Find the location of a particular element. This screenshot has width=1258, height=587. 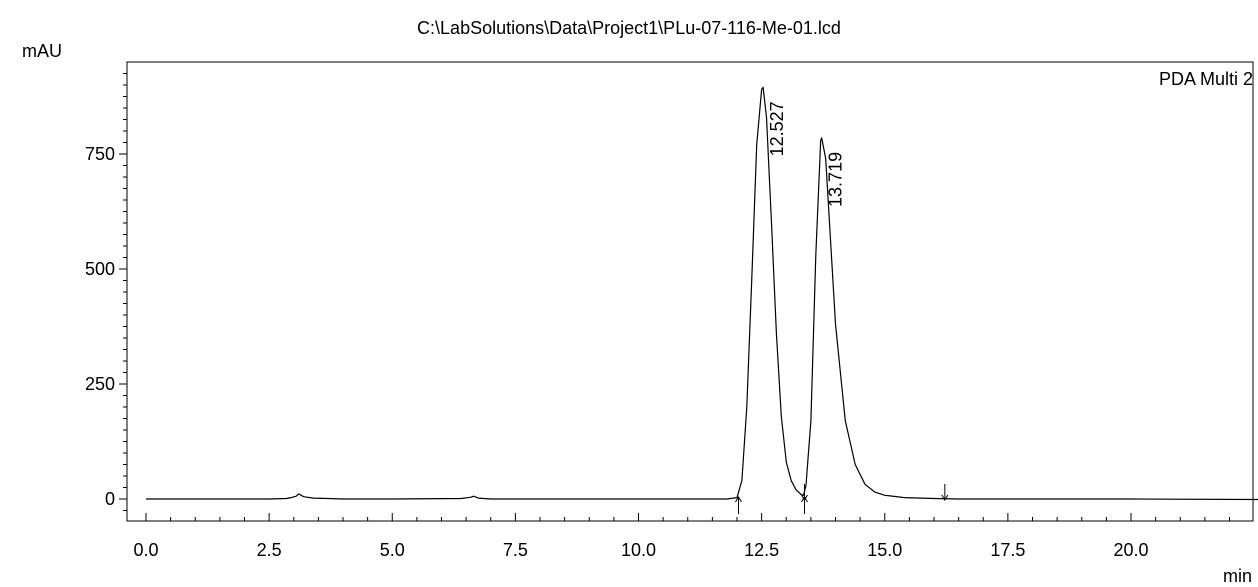

x-tick-label: 0.0 is located at coordinates (145, 550).